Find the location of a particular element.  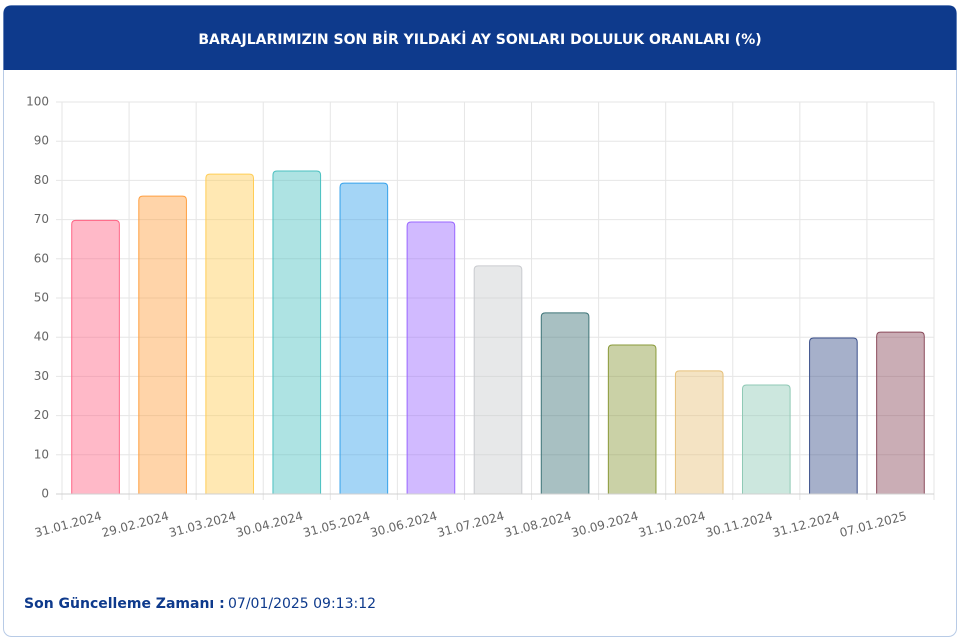

y-tick-label: 50 is located at coordinates (41, 298).